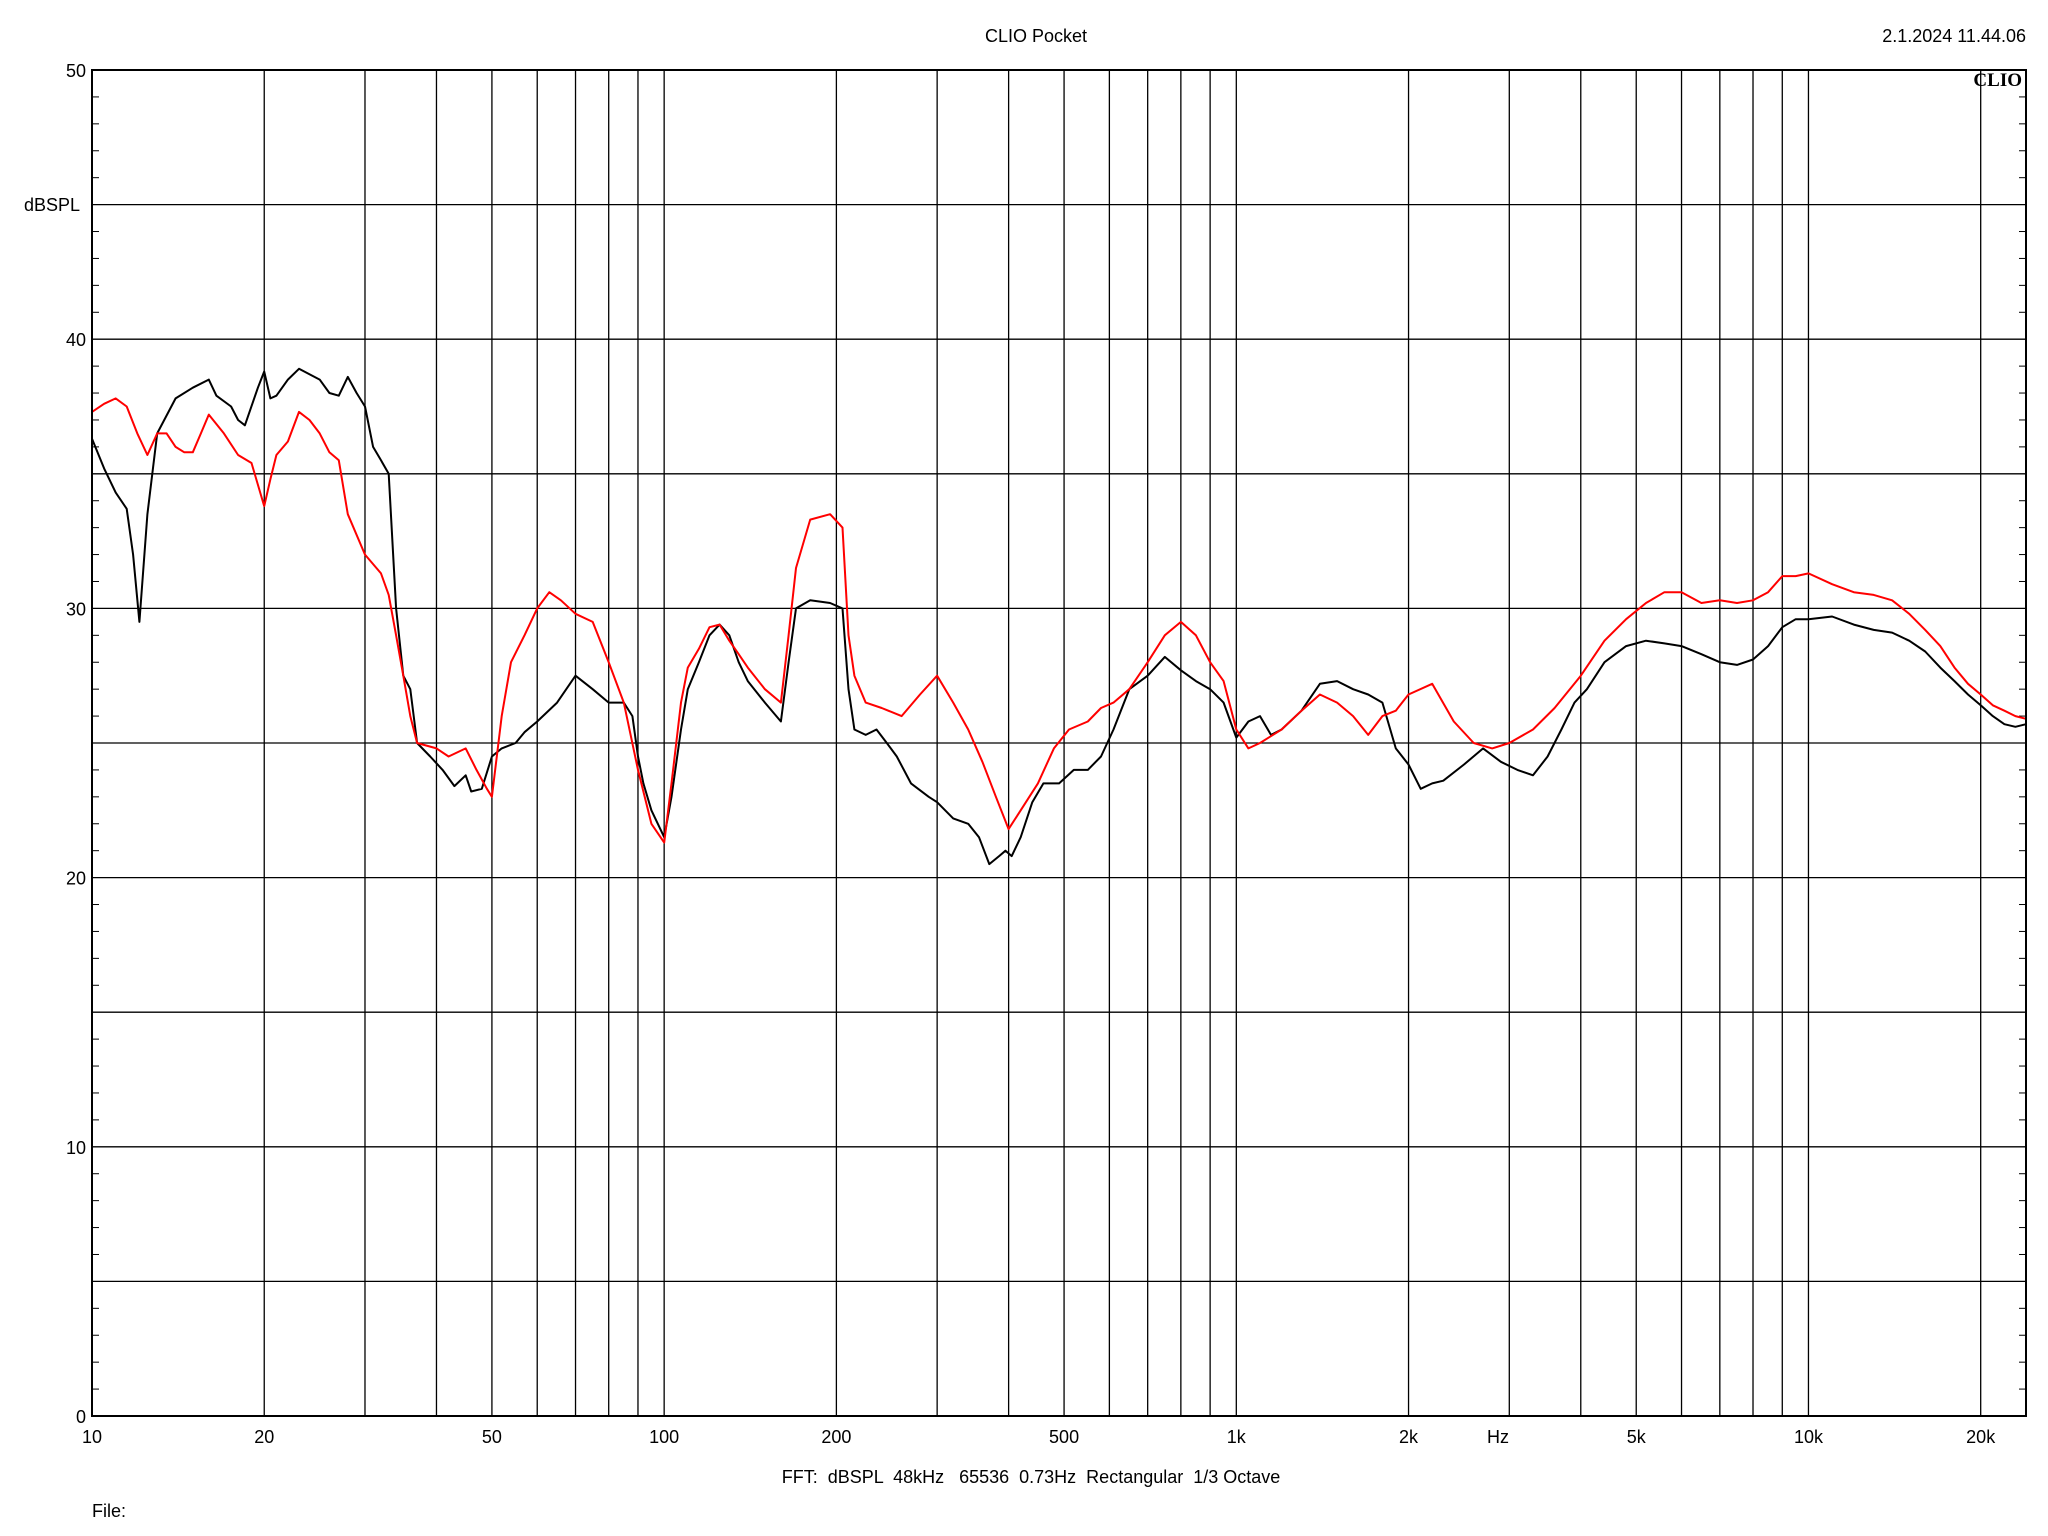 The height and width of the screenshot is (1536, 2048). Describe the element at coordinates (1997, 80) in the screenshot. I see `clio-logo: CLIO` at that location.